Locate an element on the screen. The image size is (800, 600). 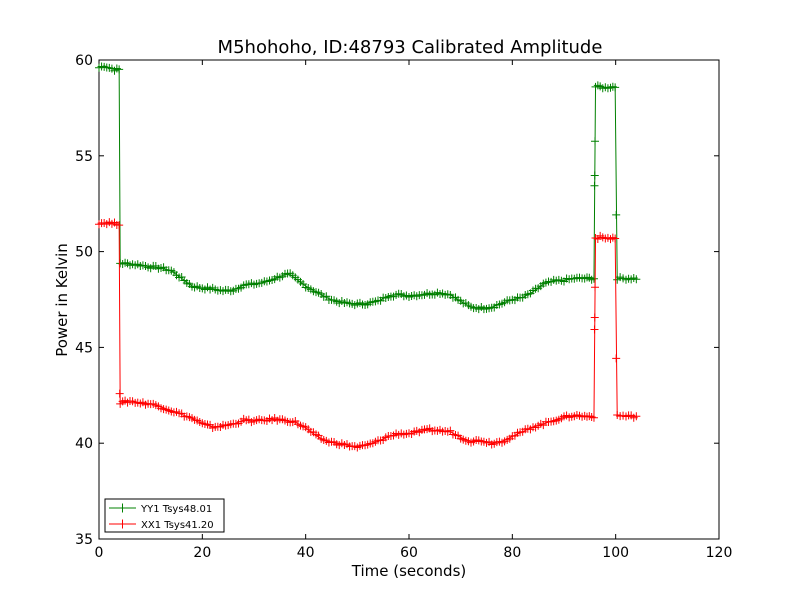
legend-label: YY1 Tsys48.01 is located at coordinates (176, 509).